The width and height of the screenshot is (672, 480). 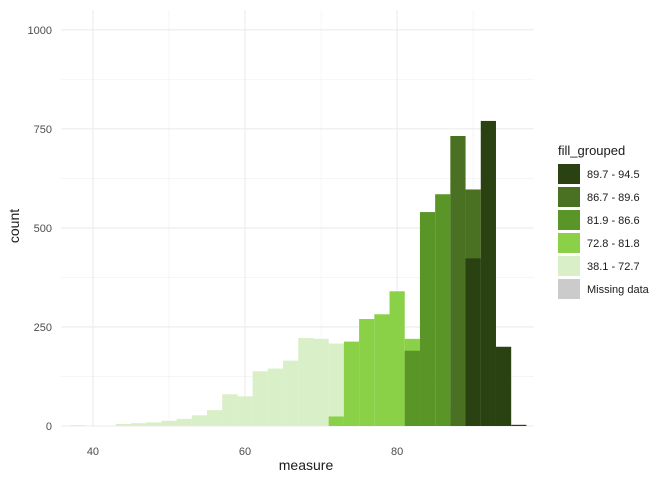 I want to click on y-tick-label: 750, so click(x=43, y=130).